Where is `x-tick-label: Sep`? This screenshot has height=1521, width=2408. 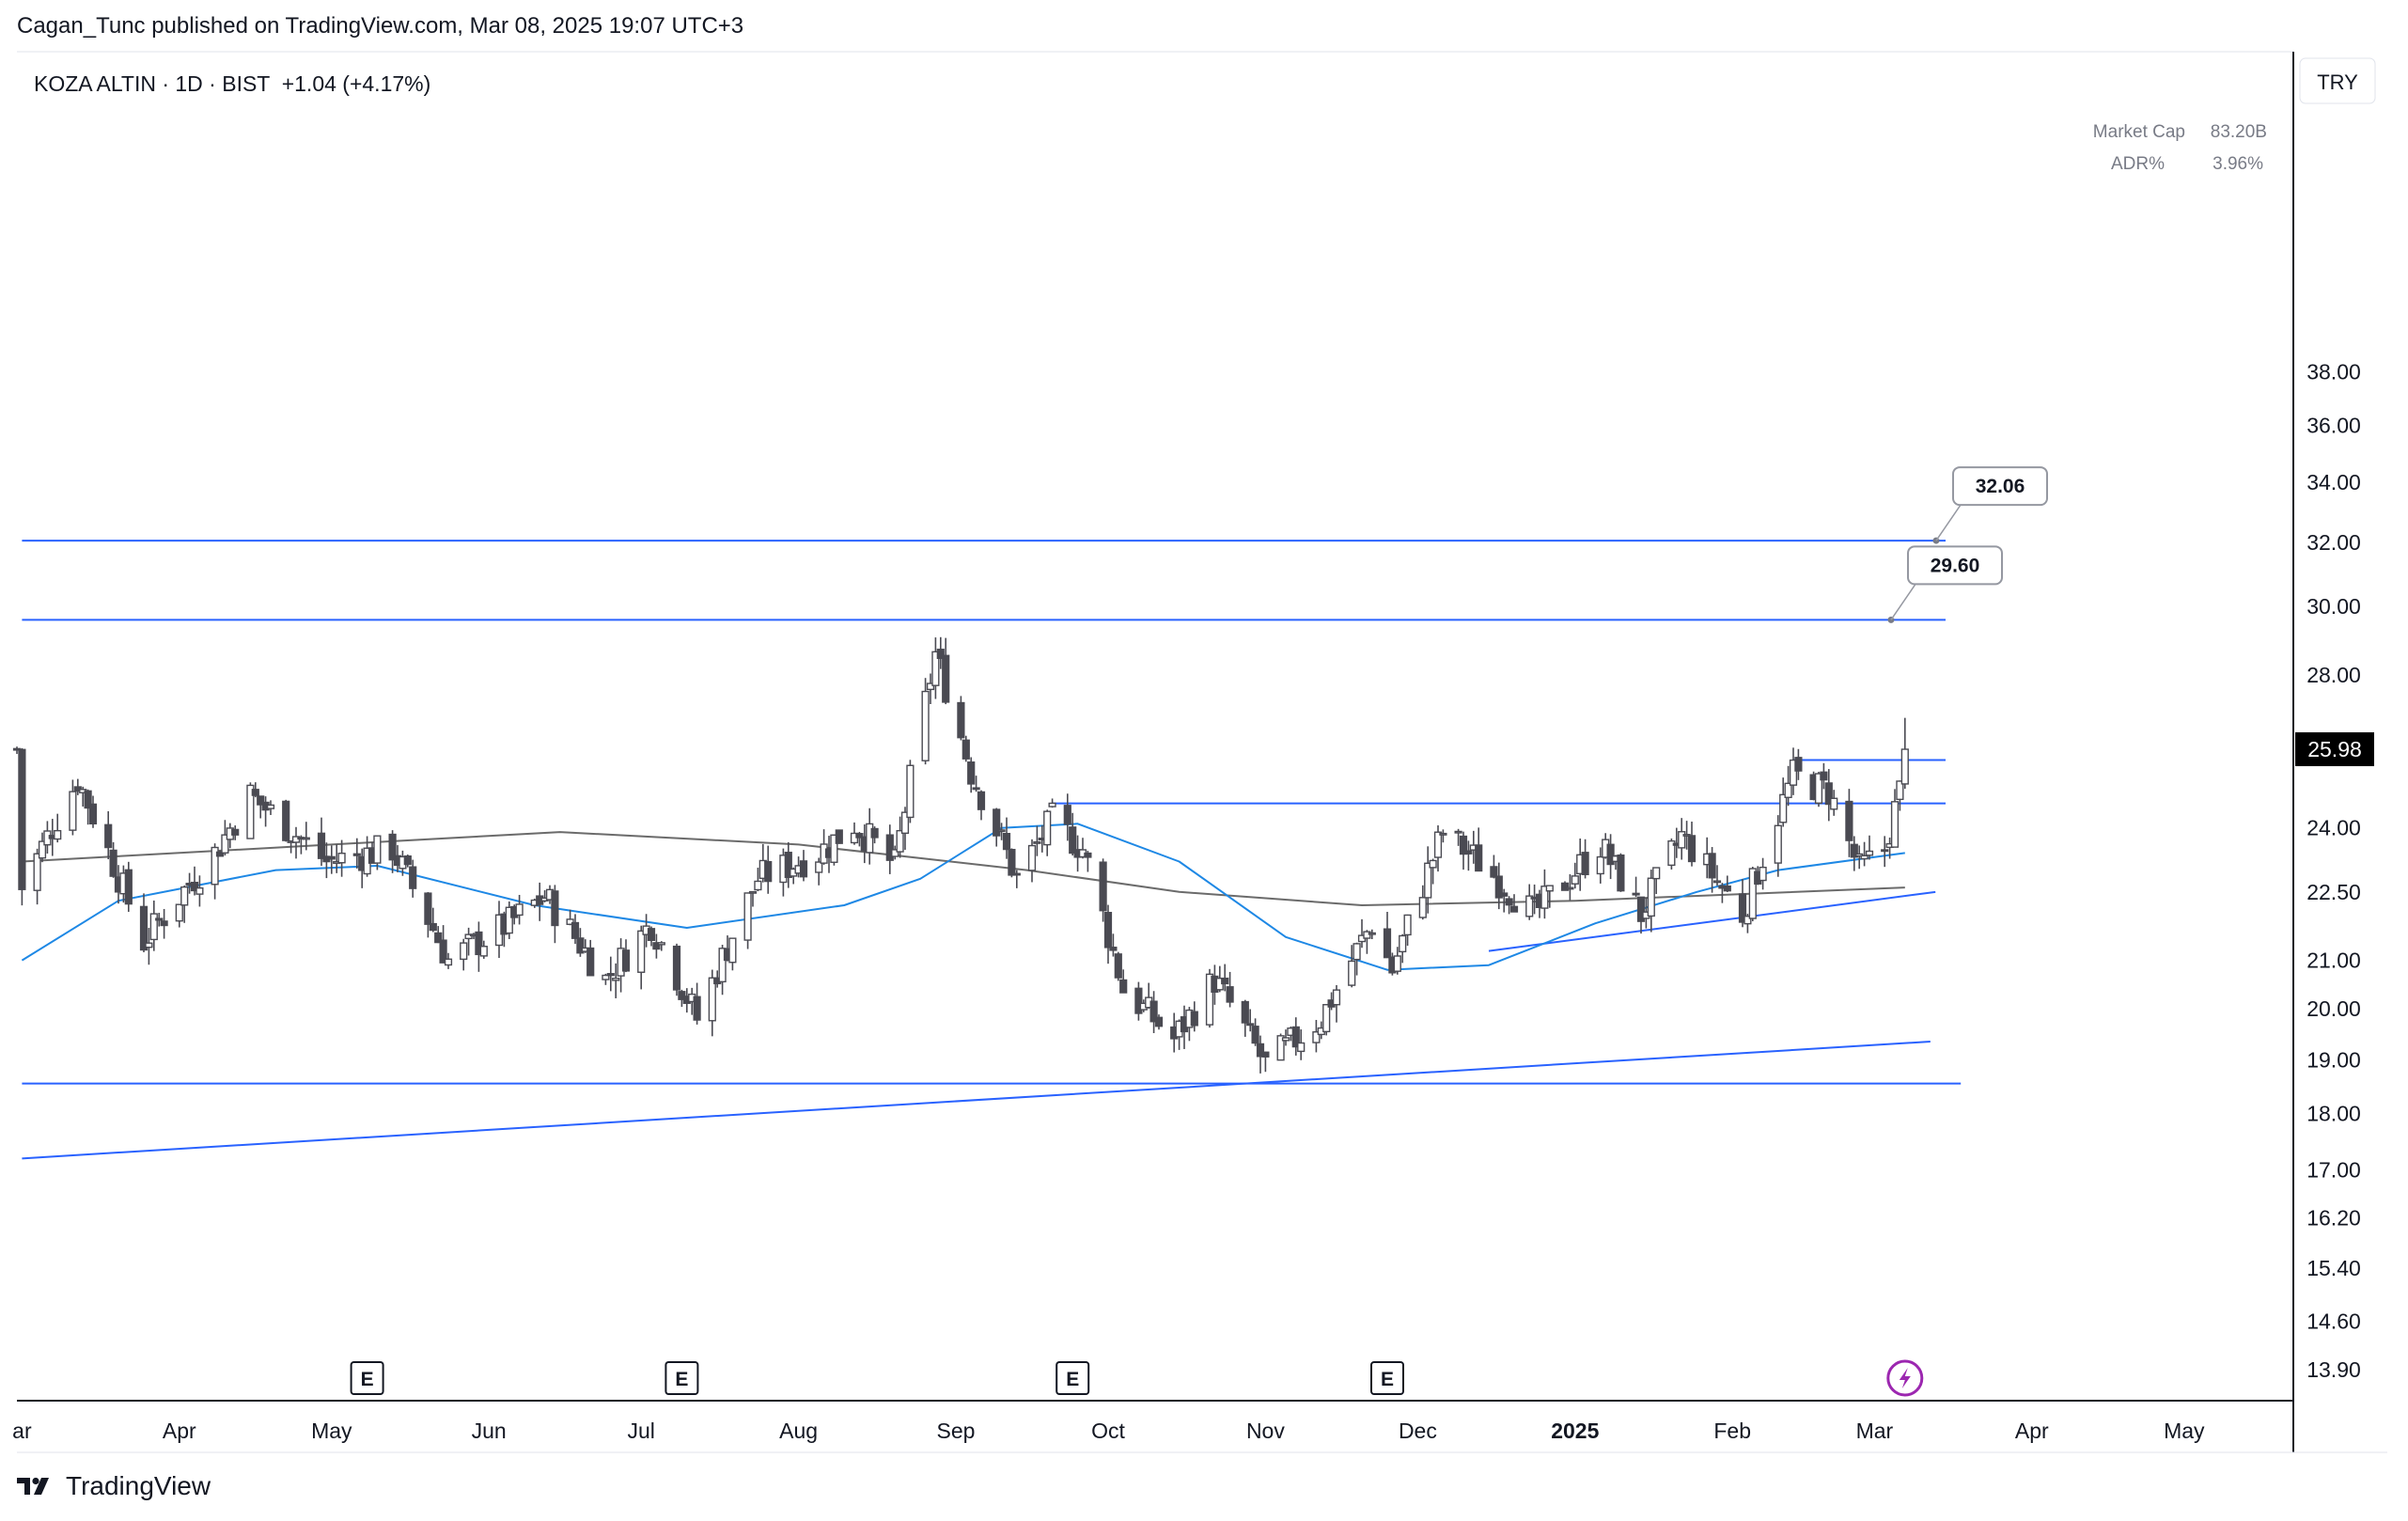 x-tick-label: Sep is located at coordinates (956, 1431).